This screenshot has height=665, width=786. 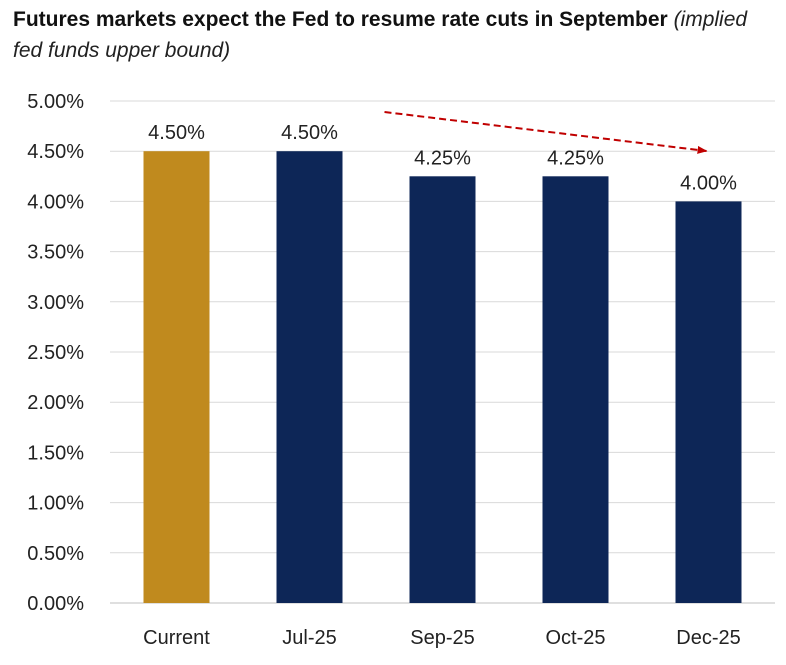 I want to click on y-tick-label: 4.00%, so click(x=55, y=202).